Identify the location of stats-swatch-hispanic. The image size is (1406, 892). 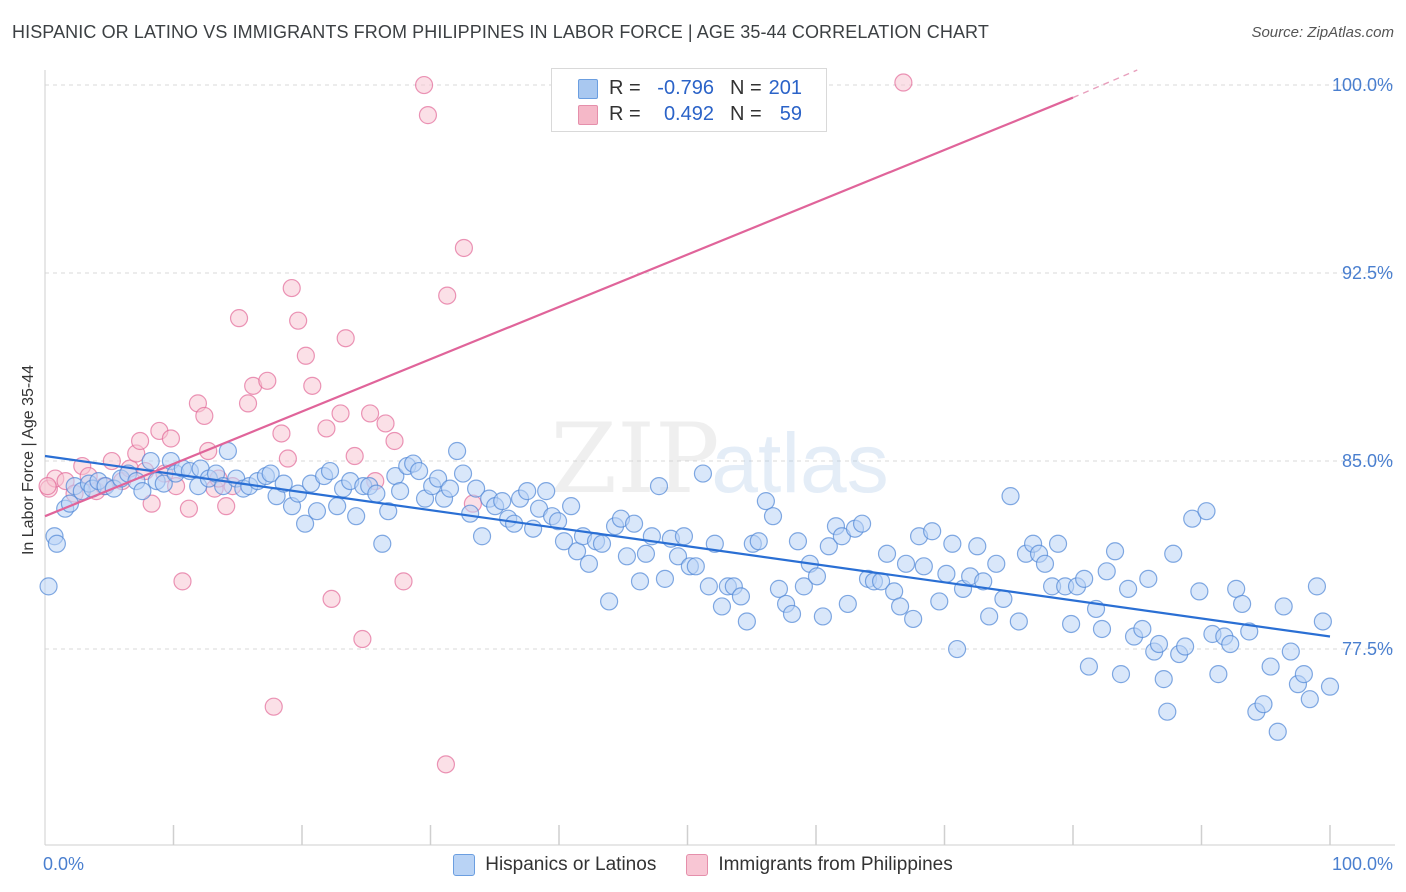
(588, 89).